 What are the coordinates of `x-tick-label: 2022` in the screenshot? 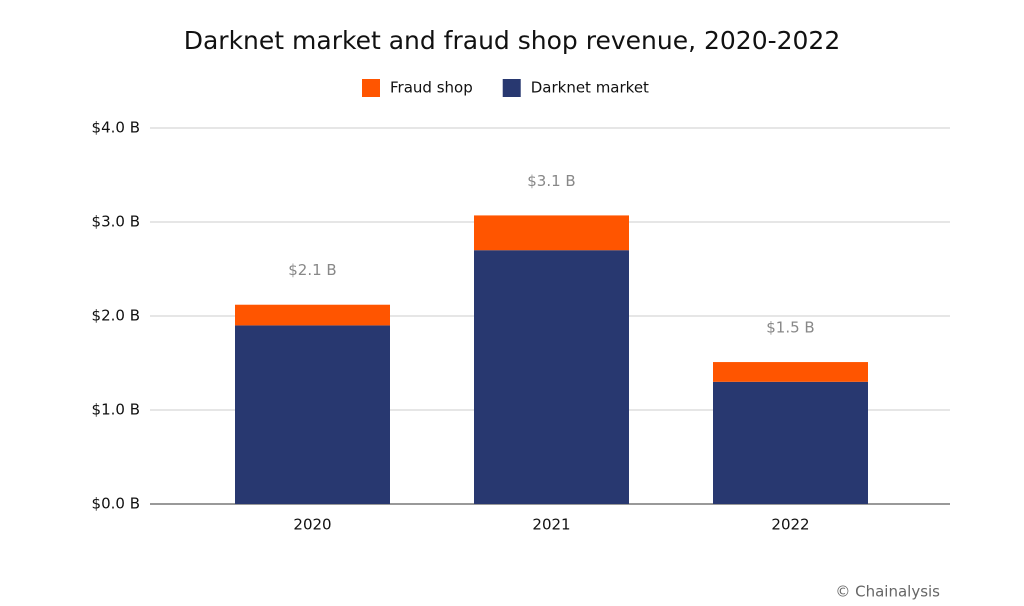 It's located at (790, 525).